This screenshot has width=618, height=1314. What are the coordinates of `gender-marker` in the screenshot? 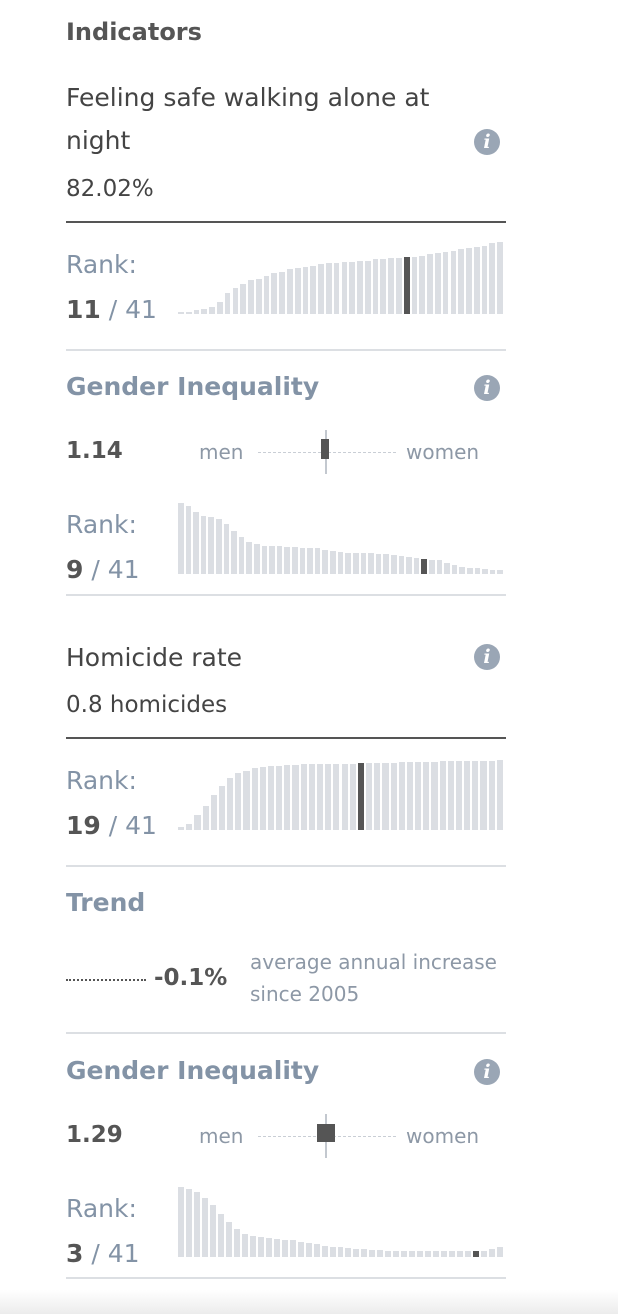 It's located at (326, 1133).